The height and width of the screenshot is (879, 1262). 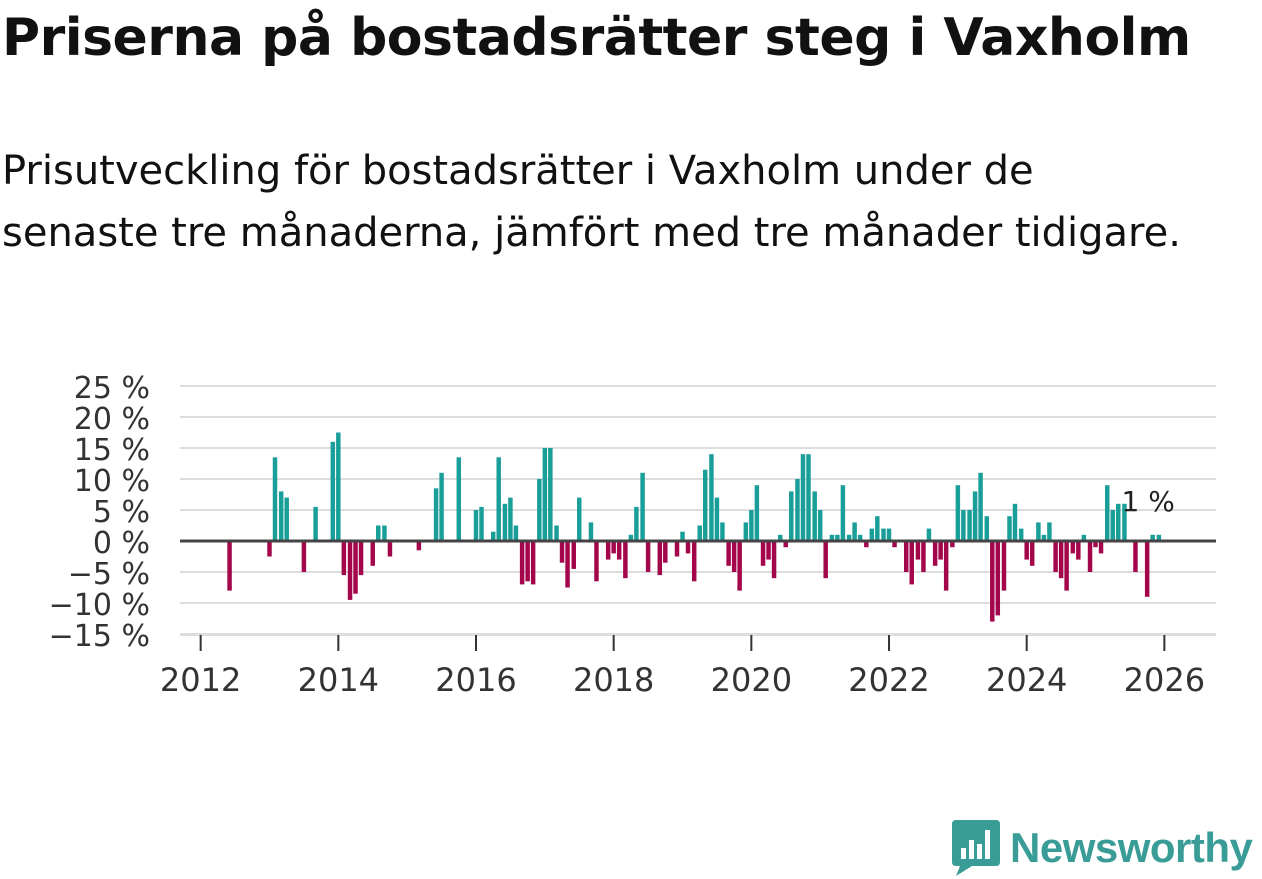 I want to click on y-tick-label: −15 %, so click(x=99, y=636).